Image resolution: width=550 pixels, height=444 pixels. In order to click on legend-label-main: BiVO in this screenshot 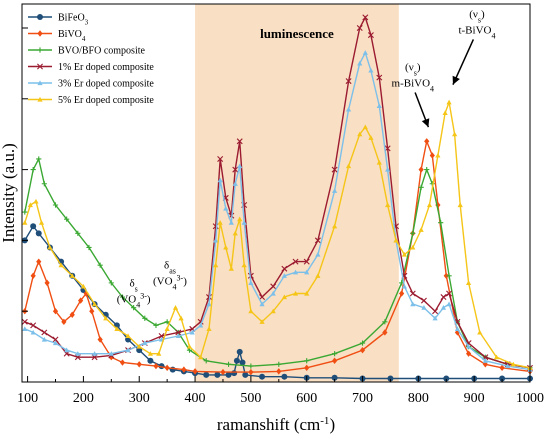, I will do `click(70, 34)`.